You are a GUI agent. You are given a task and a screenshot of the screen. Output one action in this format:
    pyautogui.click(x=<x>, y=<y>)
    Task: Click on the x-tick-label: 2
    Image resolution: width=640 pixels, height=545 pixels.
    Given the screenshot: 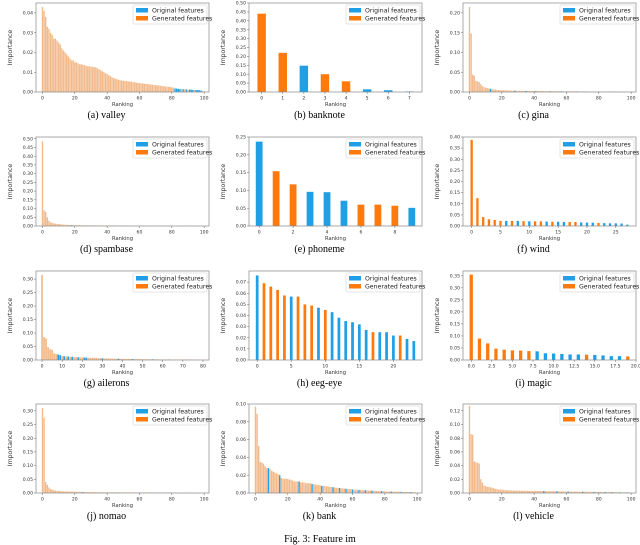 What is the action you would take?
    pyautogui.click(x=303, y=99)
    